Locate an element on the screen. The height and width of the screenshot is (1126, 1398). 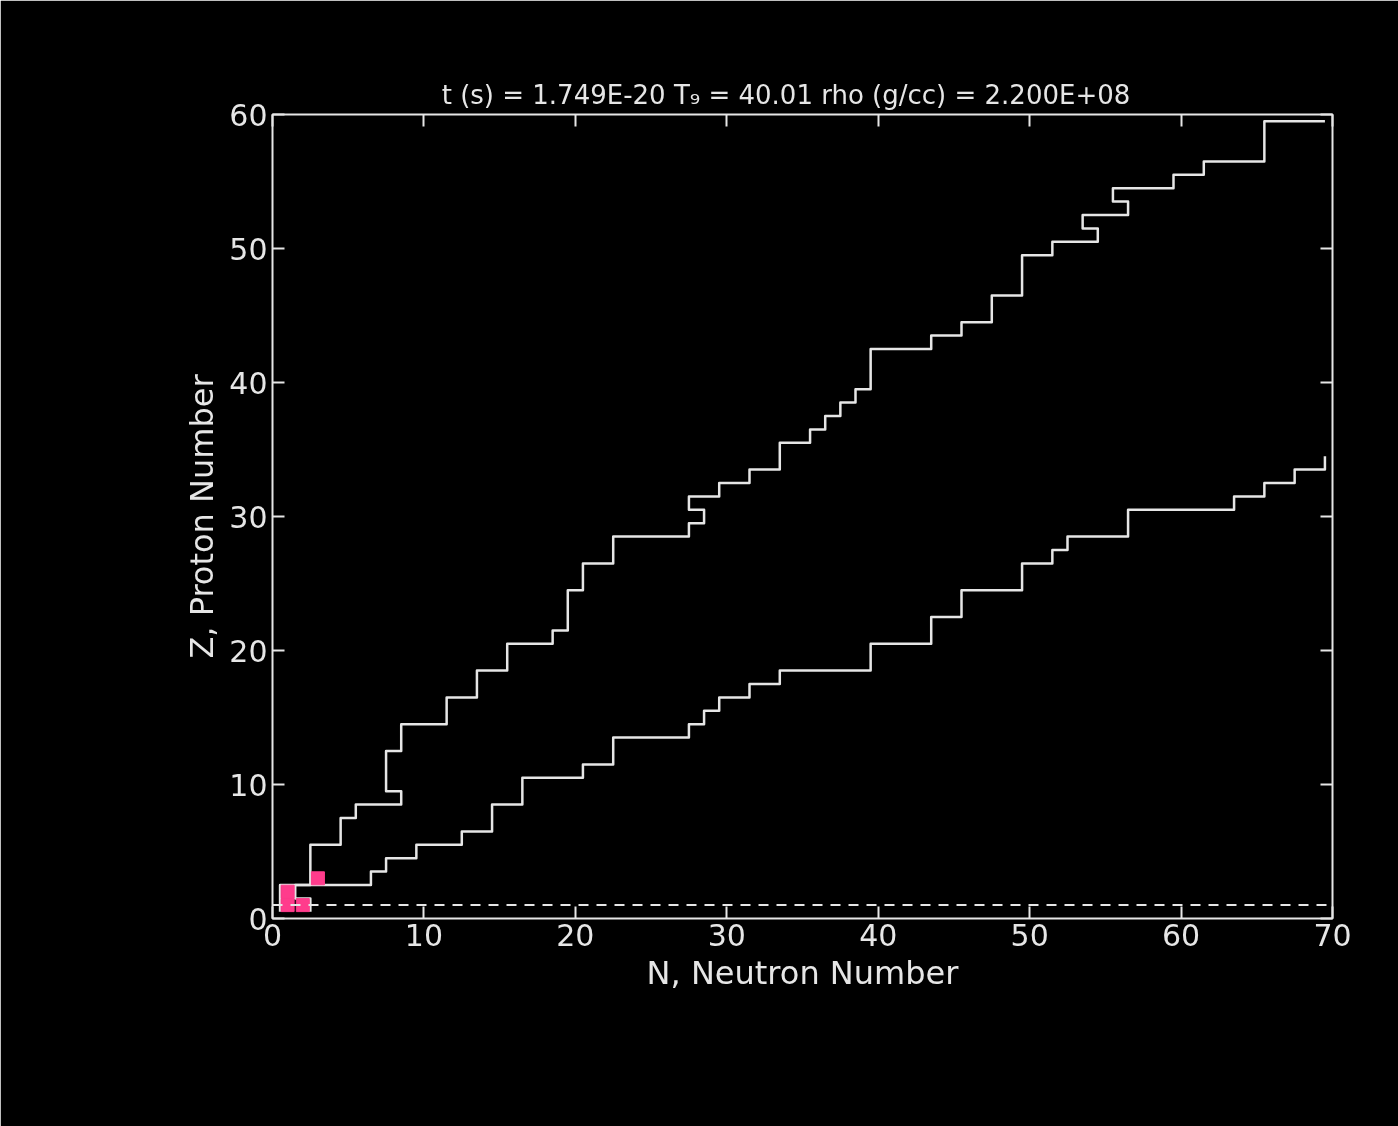
y-tick-label: 20 is located at coordinates (248, 651).